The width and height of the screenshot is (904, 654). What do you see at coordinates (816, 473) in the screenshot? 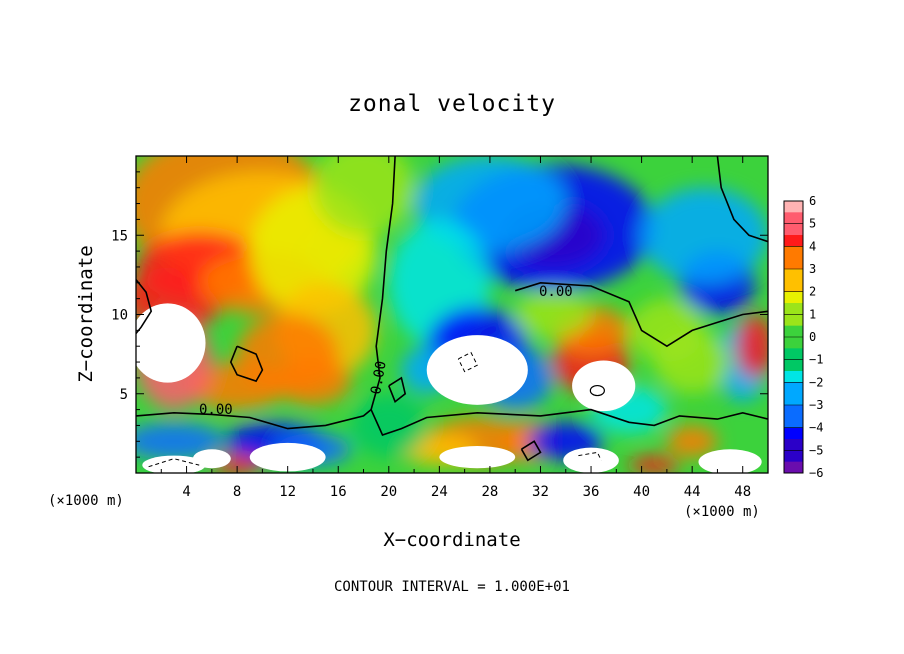
I see `colorbar-label: −6` at bounding box center [816, 473].